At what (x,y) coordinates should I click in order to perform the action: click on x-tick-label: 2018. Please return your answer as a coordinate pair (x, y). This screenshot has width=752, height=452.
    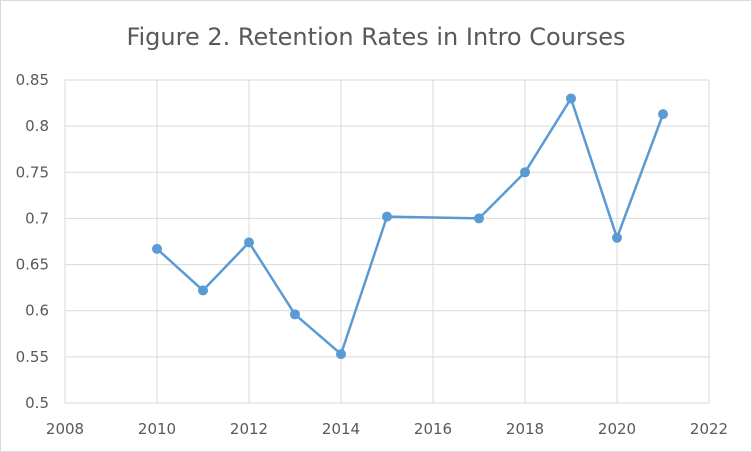
    Looking at the image, I should click on (525, 429).